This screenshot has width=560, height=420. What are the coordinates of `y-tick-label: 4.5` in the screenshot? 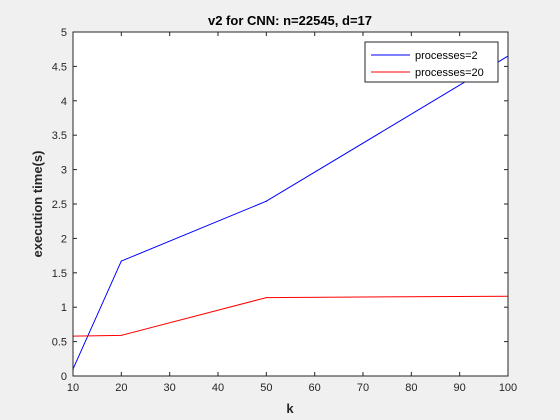 It's located at (59, 67).